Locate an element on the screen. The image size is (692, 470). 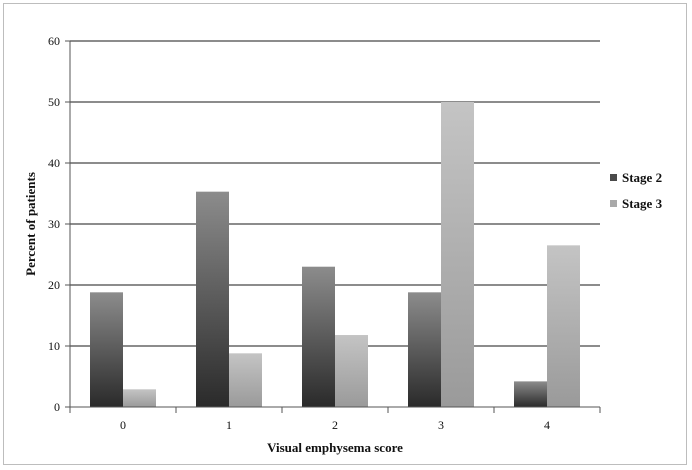
legend: Stage 2 Stage 3 is located at coordinates (636, 190).